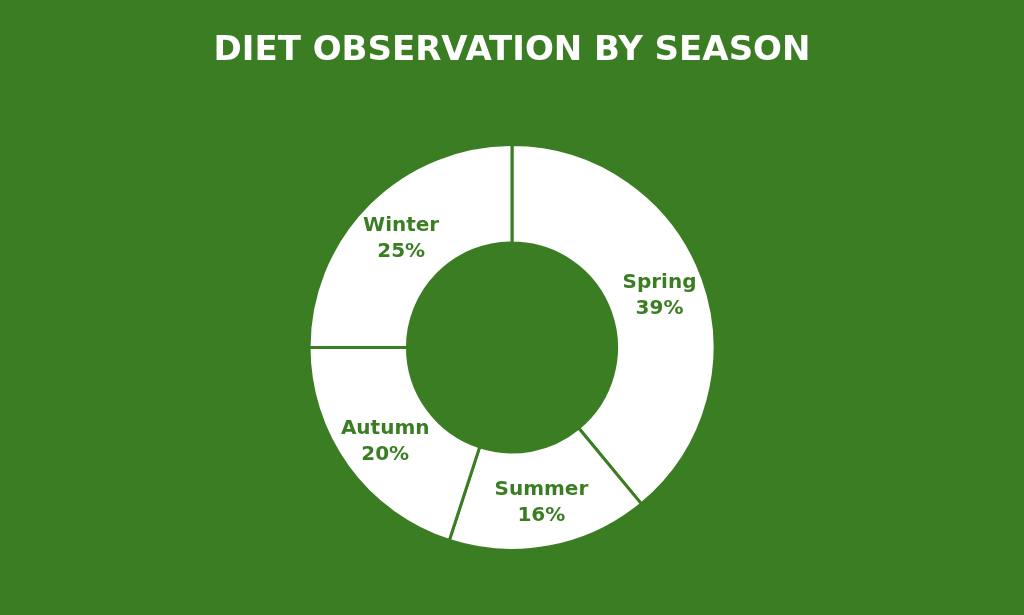 The height and width of the screenshot is (615, 1024). Describe the element at coordinates (541, 488) in the screenshot. I see `slice-label: Summer` at that location.